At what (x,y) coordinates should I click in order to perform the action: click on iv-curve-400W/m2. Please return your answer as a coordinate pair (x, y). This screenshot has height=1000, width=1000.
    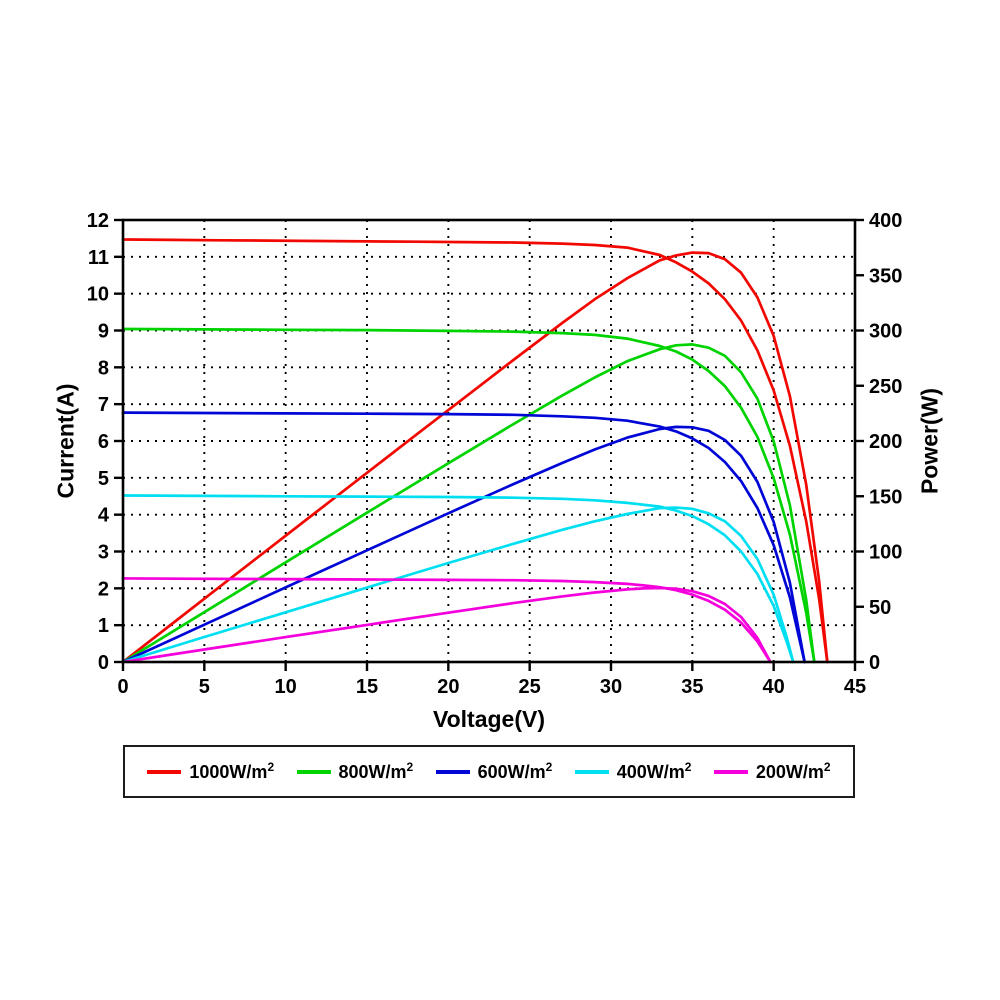
    Looking at the image, I should click on (458, 579).